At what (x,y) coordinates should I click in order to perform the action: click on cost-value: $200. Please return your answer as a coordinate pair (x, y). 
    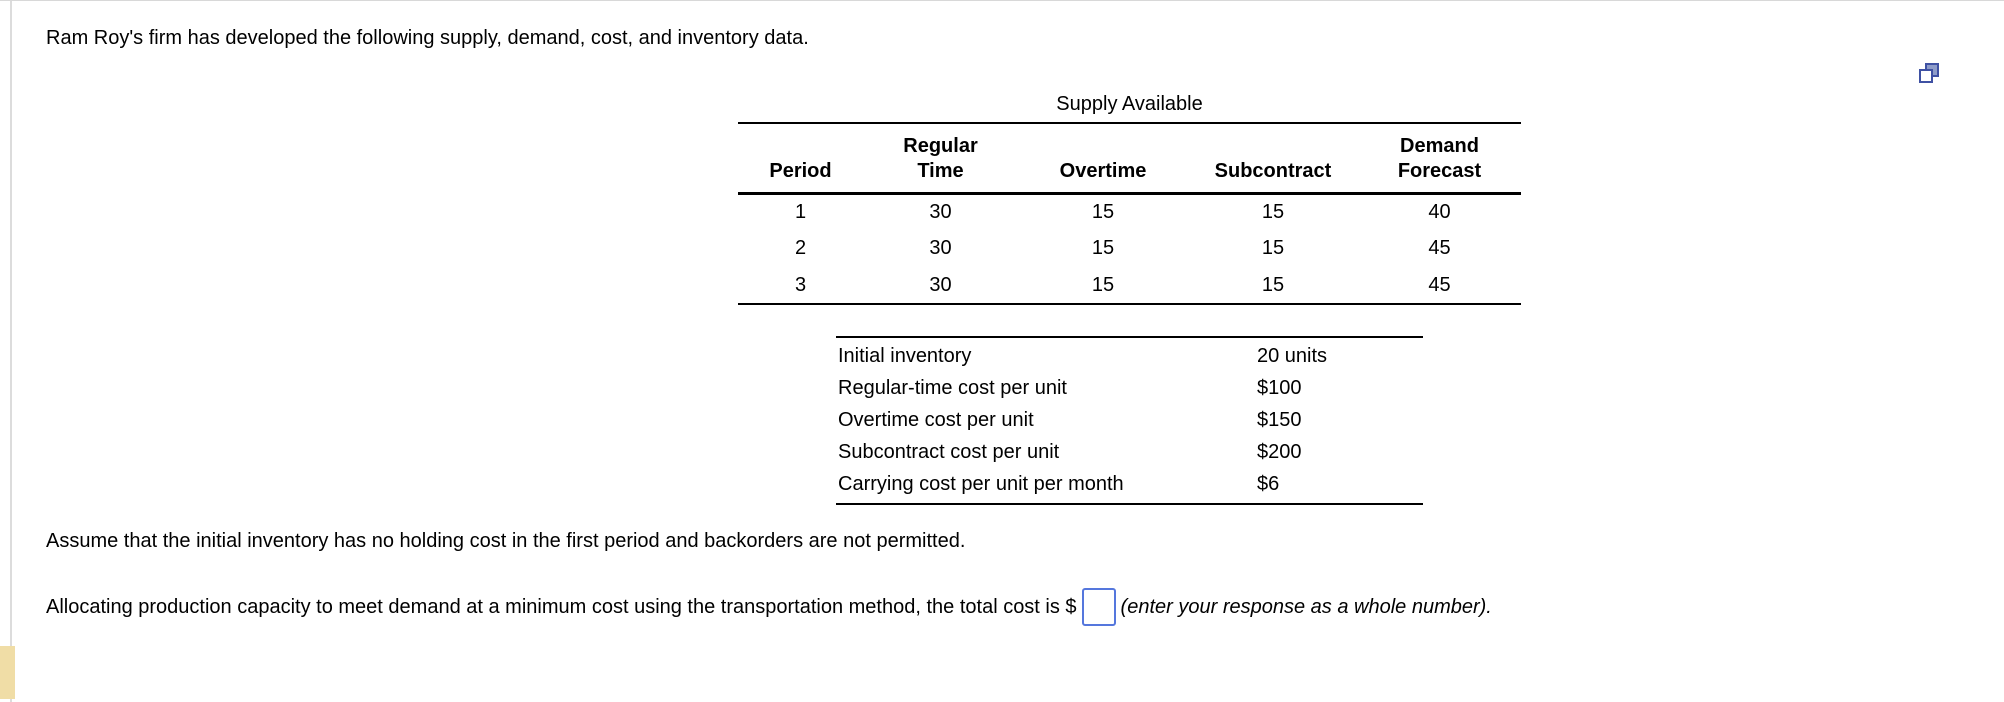
    Looking at the image, I should click on (1279, 451).